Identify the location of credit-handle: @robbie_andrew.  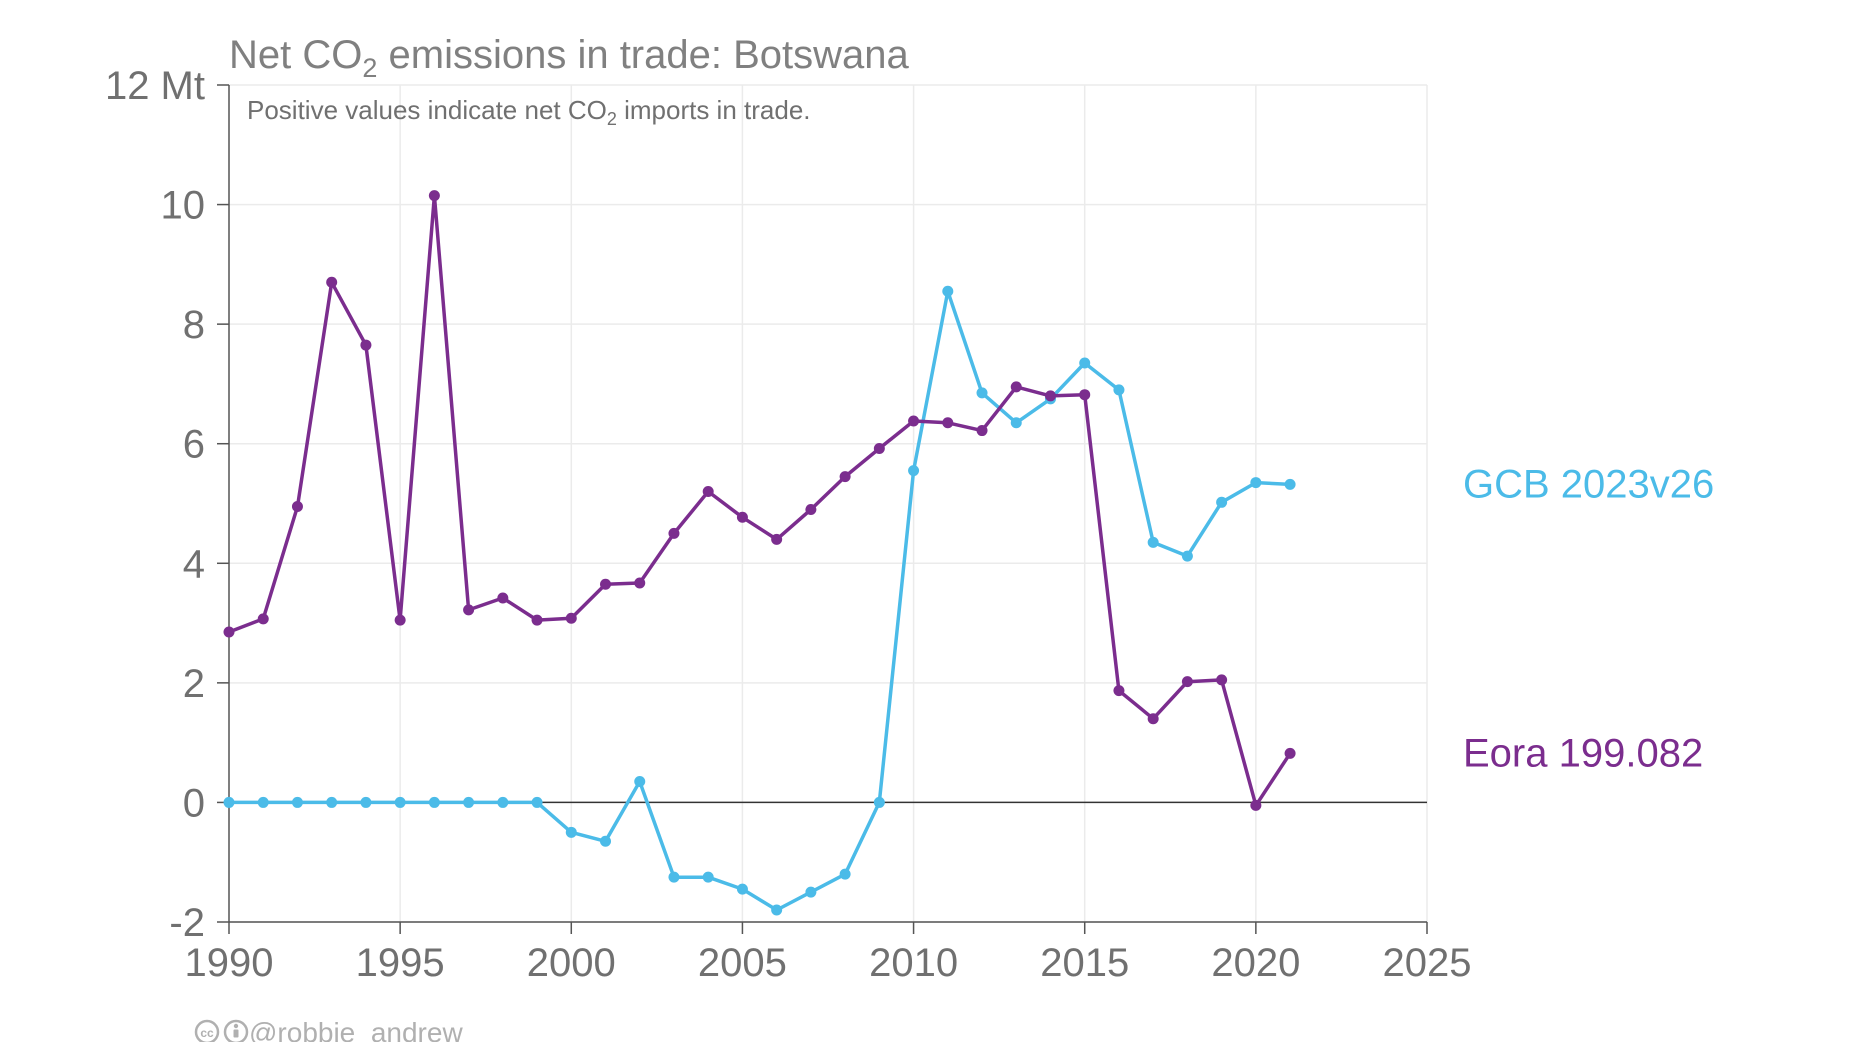
(356, 1029).